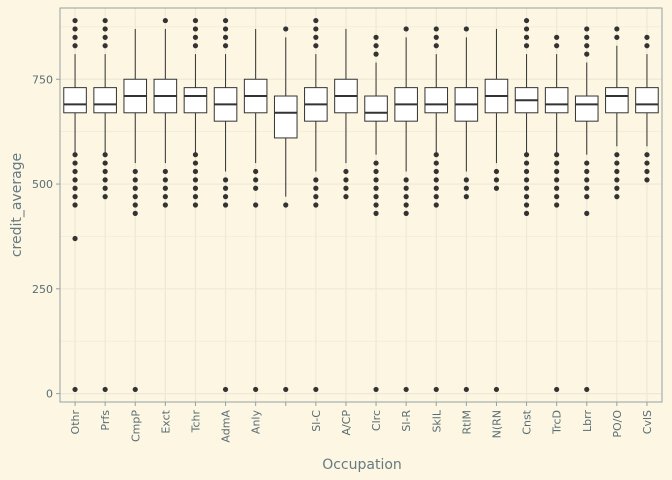 This screenshot has width=672, height=480. I want to click on x-tick-label: CvlS, so click(647, 422).